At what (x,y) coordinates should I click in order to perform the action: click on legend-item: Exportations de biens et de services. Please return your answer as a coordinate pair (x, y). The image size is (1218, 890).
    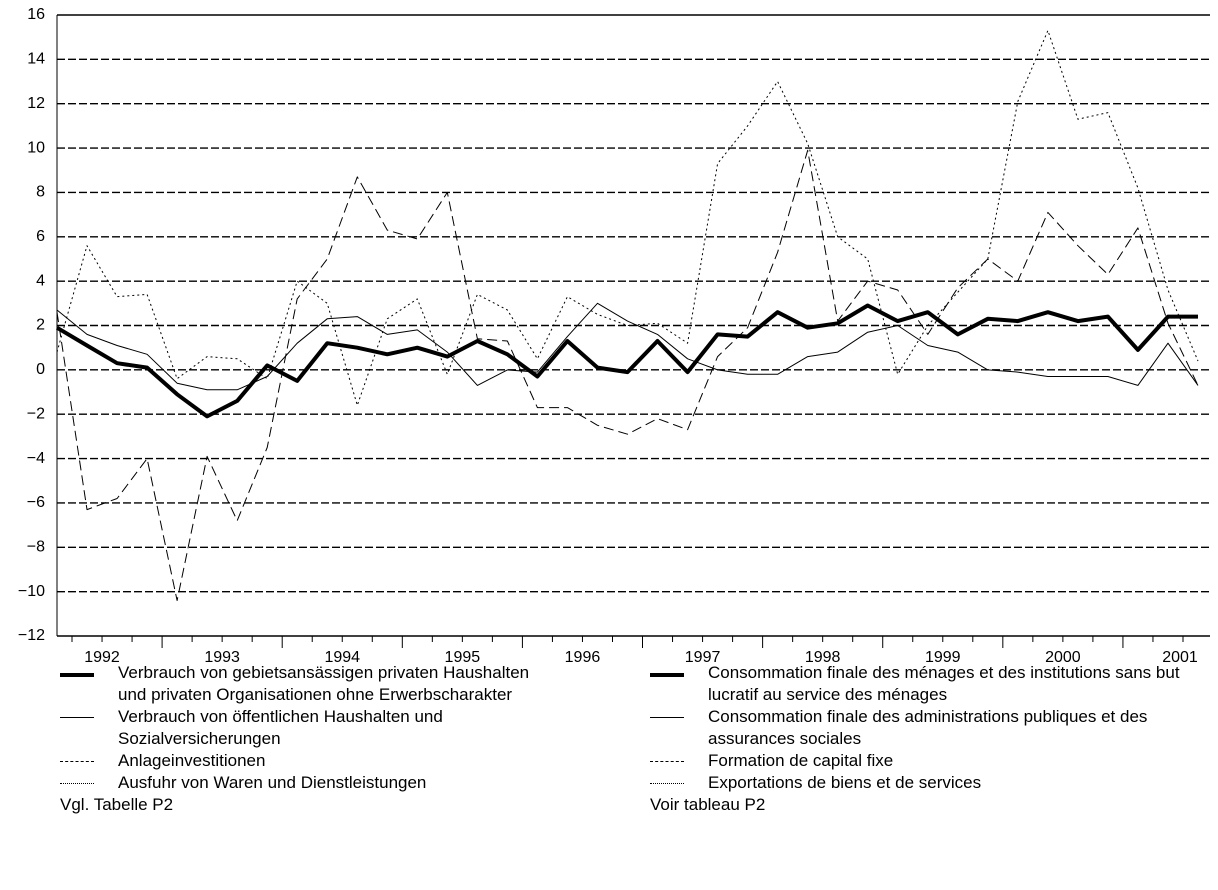
    Looking at the image, I should click on (930, 783).